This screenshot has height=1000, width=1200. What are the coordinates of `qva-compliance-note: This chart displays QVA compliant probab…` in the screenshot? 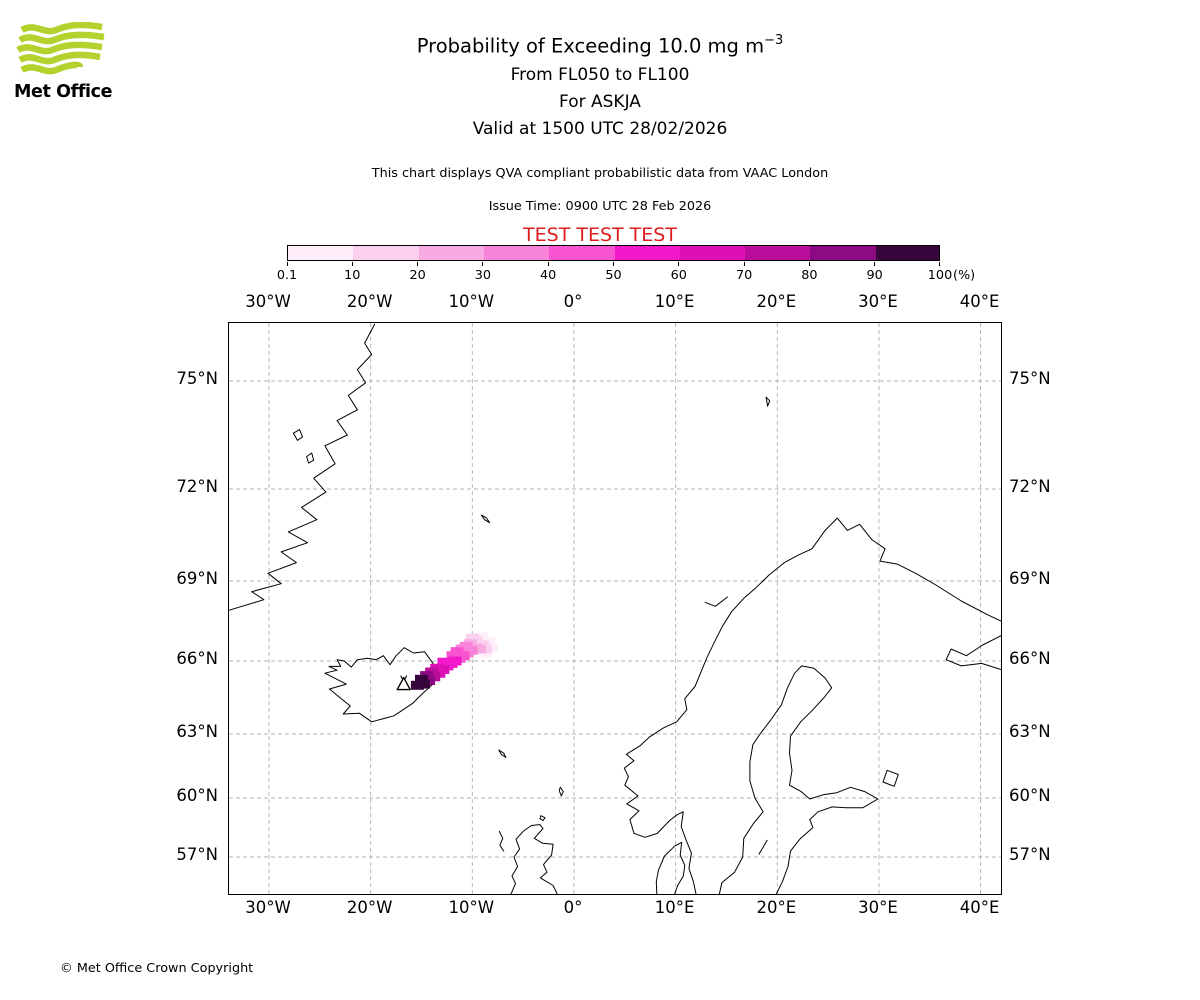 It's located at (600, 173).